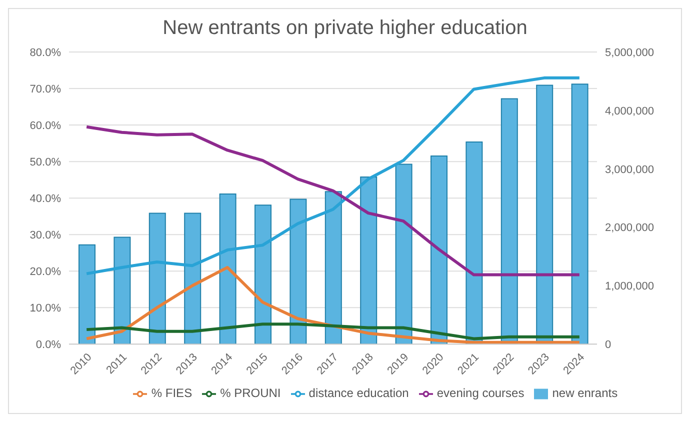 This screenshot has height=426, width=693. I want to click on y2-tick-label: 0, so click(608, 345).